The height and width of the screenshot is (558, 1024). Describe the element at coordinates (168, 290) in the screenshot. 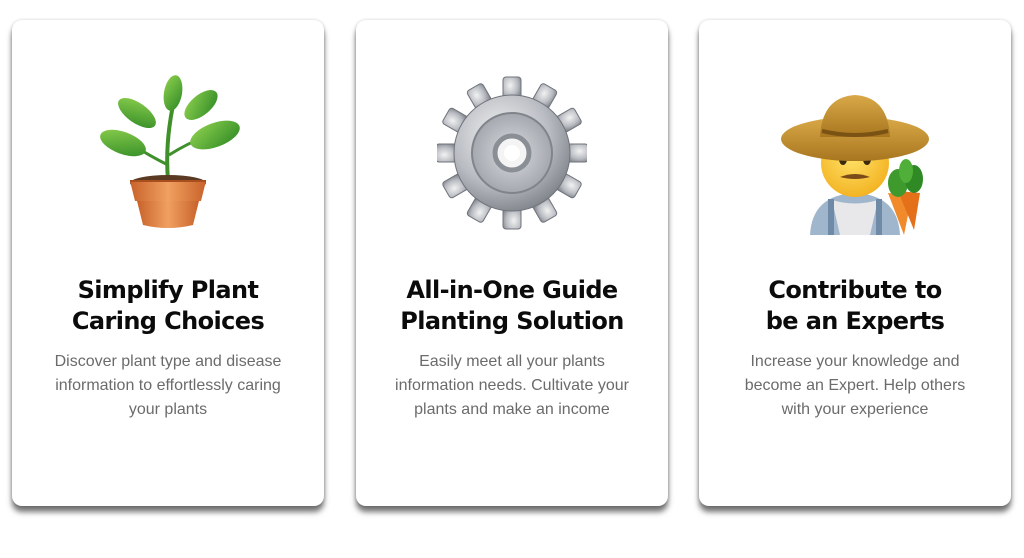

I see `card-title-line: Simplify Plant` at that location.